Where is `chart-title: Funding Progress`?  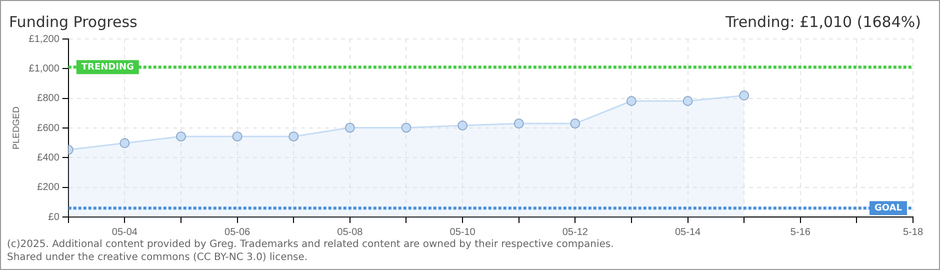 chart-title: Funding Progress is located at coordinates (73, 22).